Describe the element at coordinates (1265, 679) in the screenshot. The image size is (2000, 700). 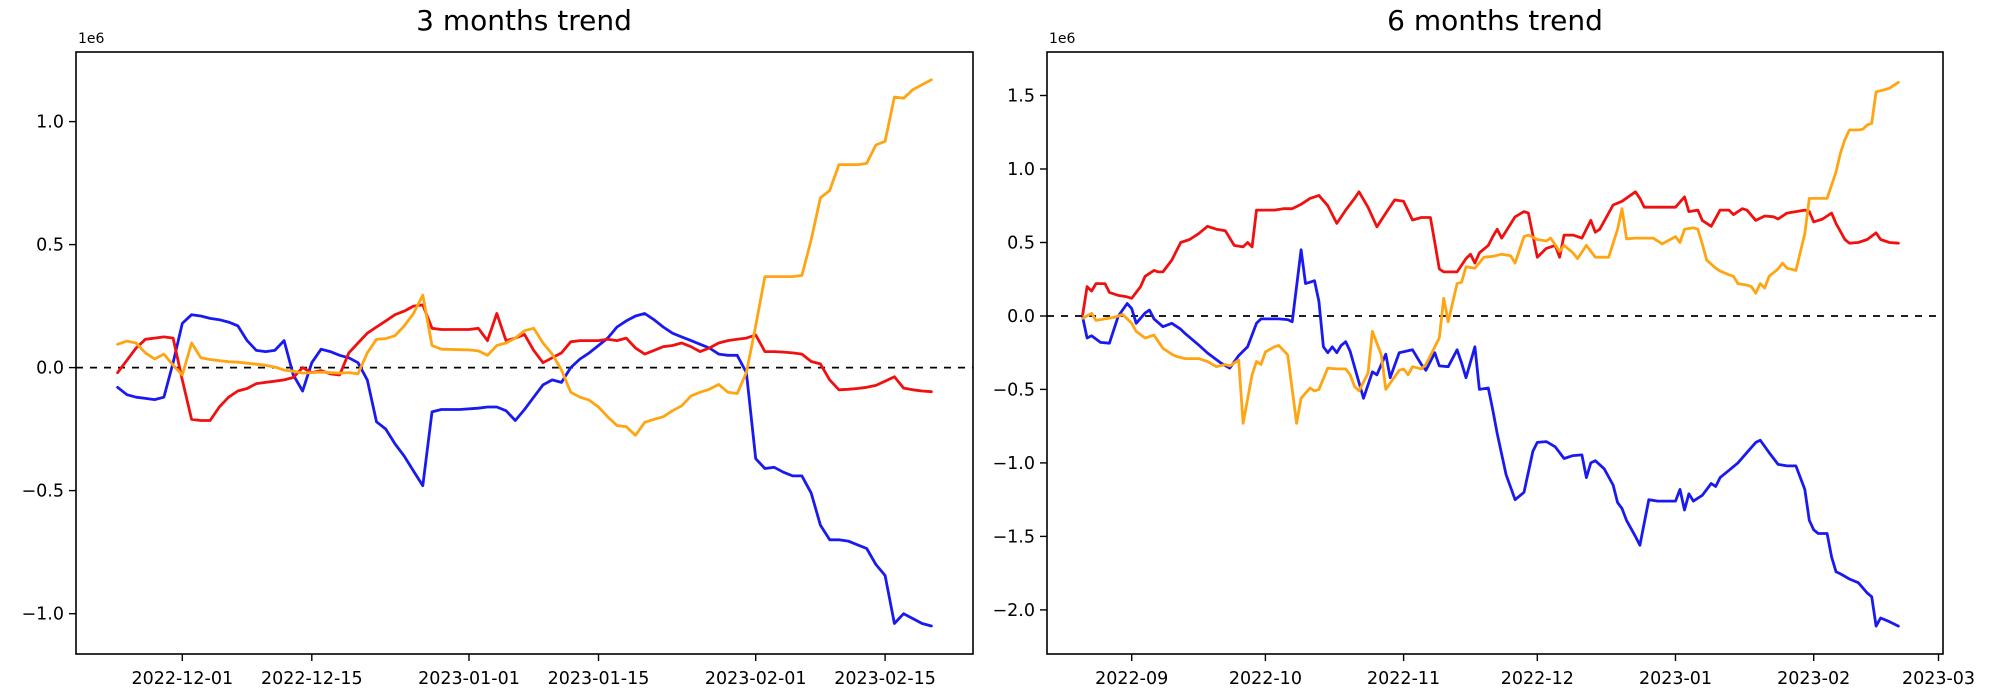
I see `x-tick-label: 2022-10` at that location.